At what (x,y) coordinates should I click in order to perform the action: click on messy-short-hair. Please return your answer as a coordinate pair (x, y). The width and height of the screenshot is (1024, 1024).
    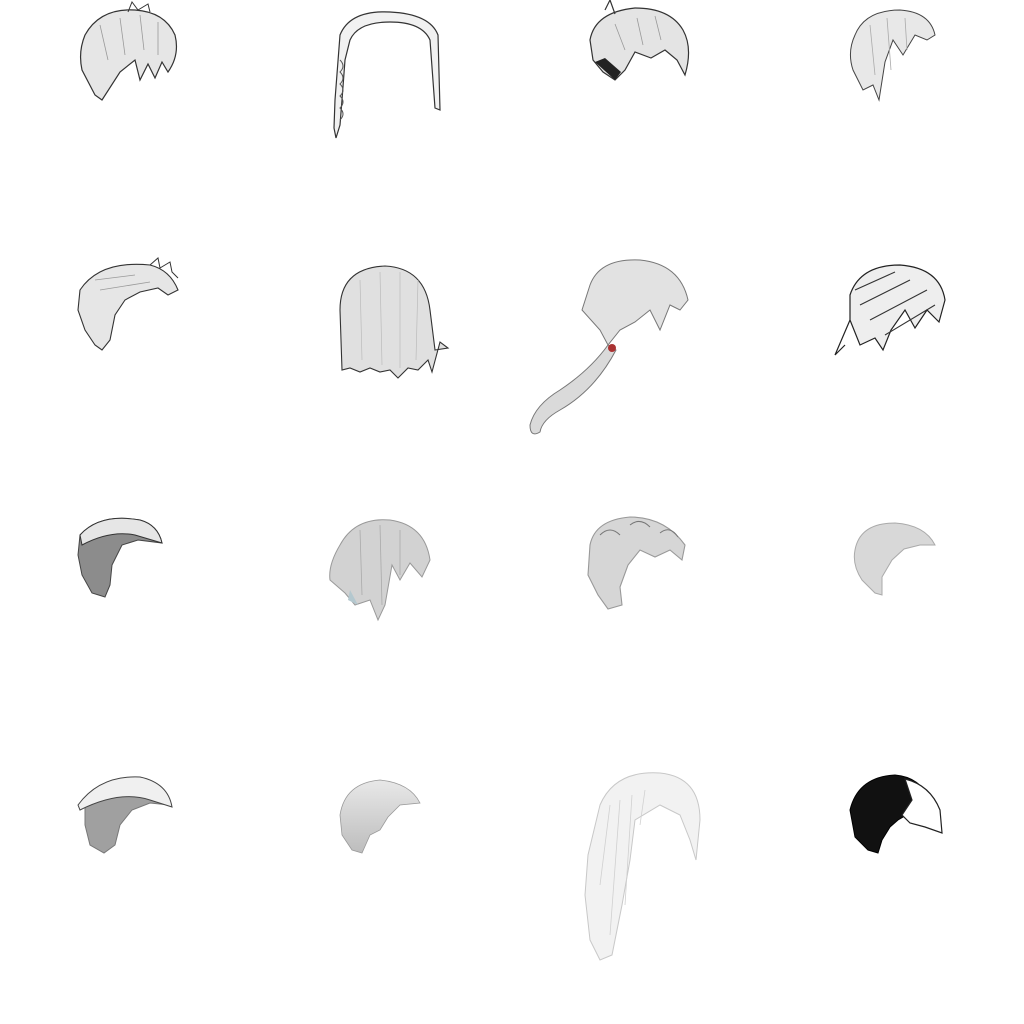
    Looking at the image, I should click on (160, 110).